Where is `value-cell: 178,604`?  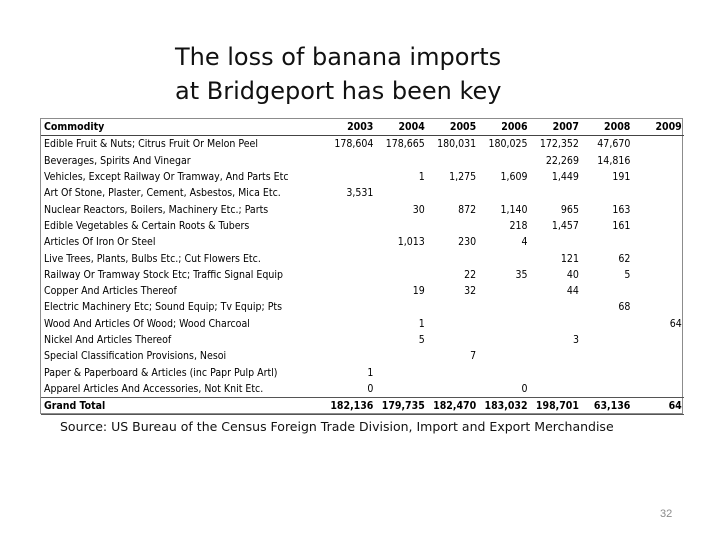 value-cell: 178,604 is located at coordinates (354, 144).